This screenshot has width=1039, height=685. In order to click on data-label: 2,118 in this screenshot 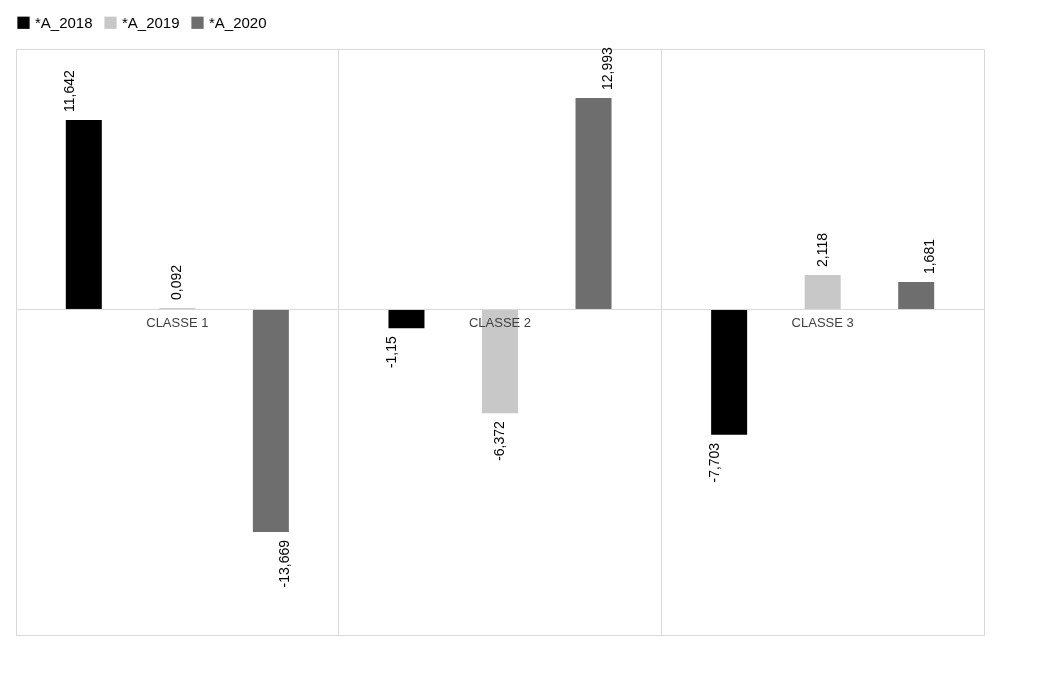, I will do `click(821, 249)`.